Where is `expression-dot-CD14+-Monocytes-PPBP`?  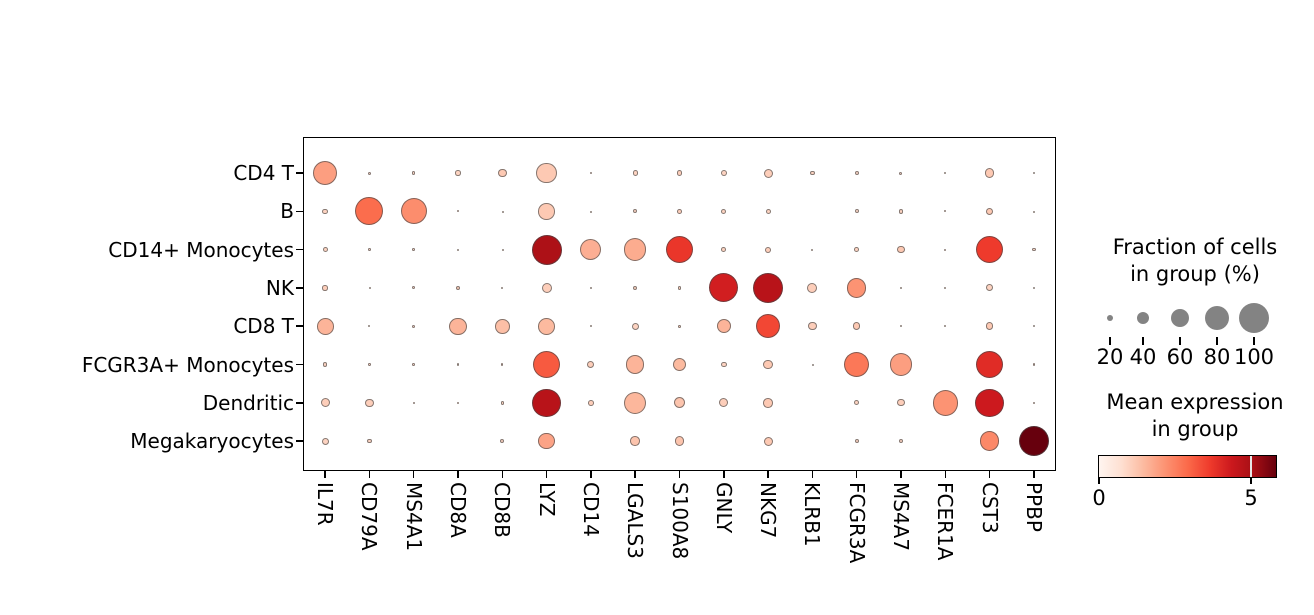 expression-dot-CD14+-Monocytes-PPBP is located at coordinates (1034, 249).